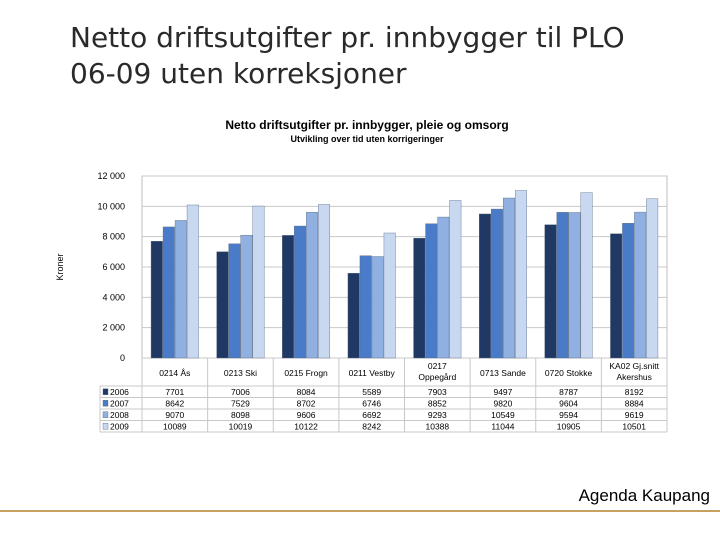 Image resolution: width=720 pixels, height=540 pixels. I want to click on category-label: 0214 Ås, so click(174, 373).